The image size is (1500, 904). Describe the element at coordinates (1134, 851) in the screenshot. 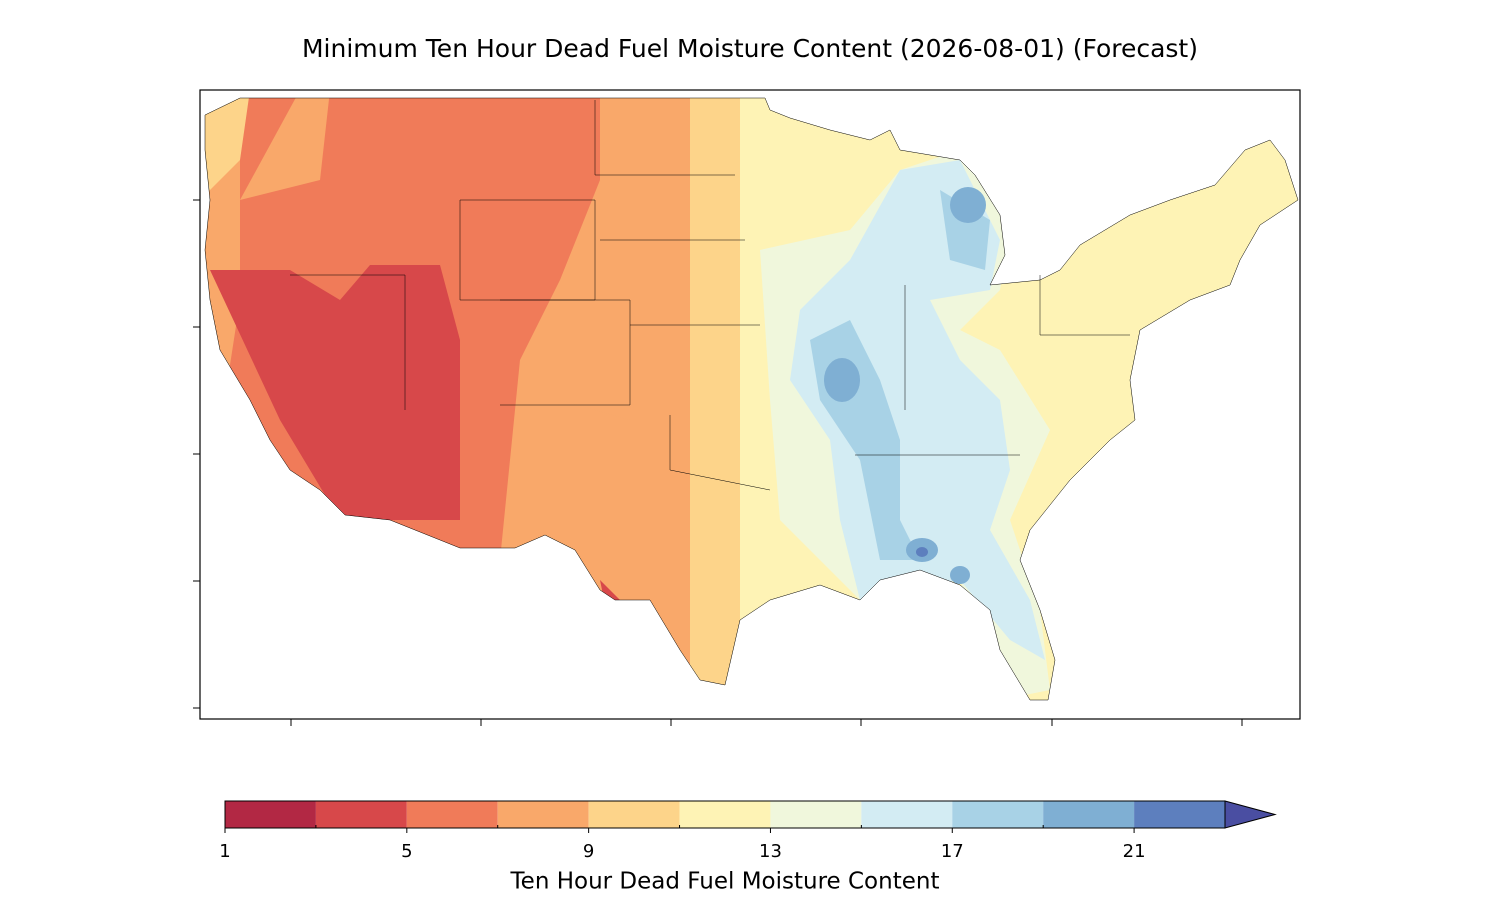

I see `colorbar-tick-label: 21` at that location.